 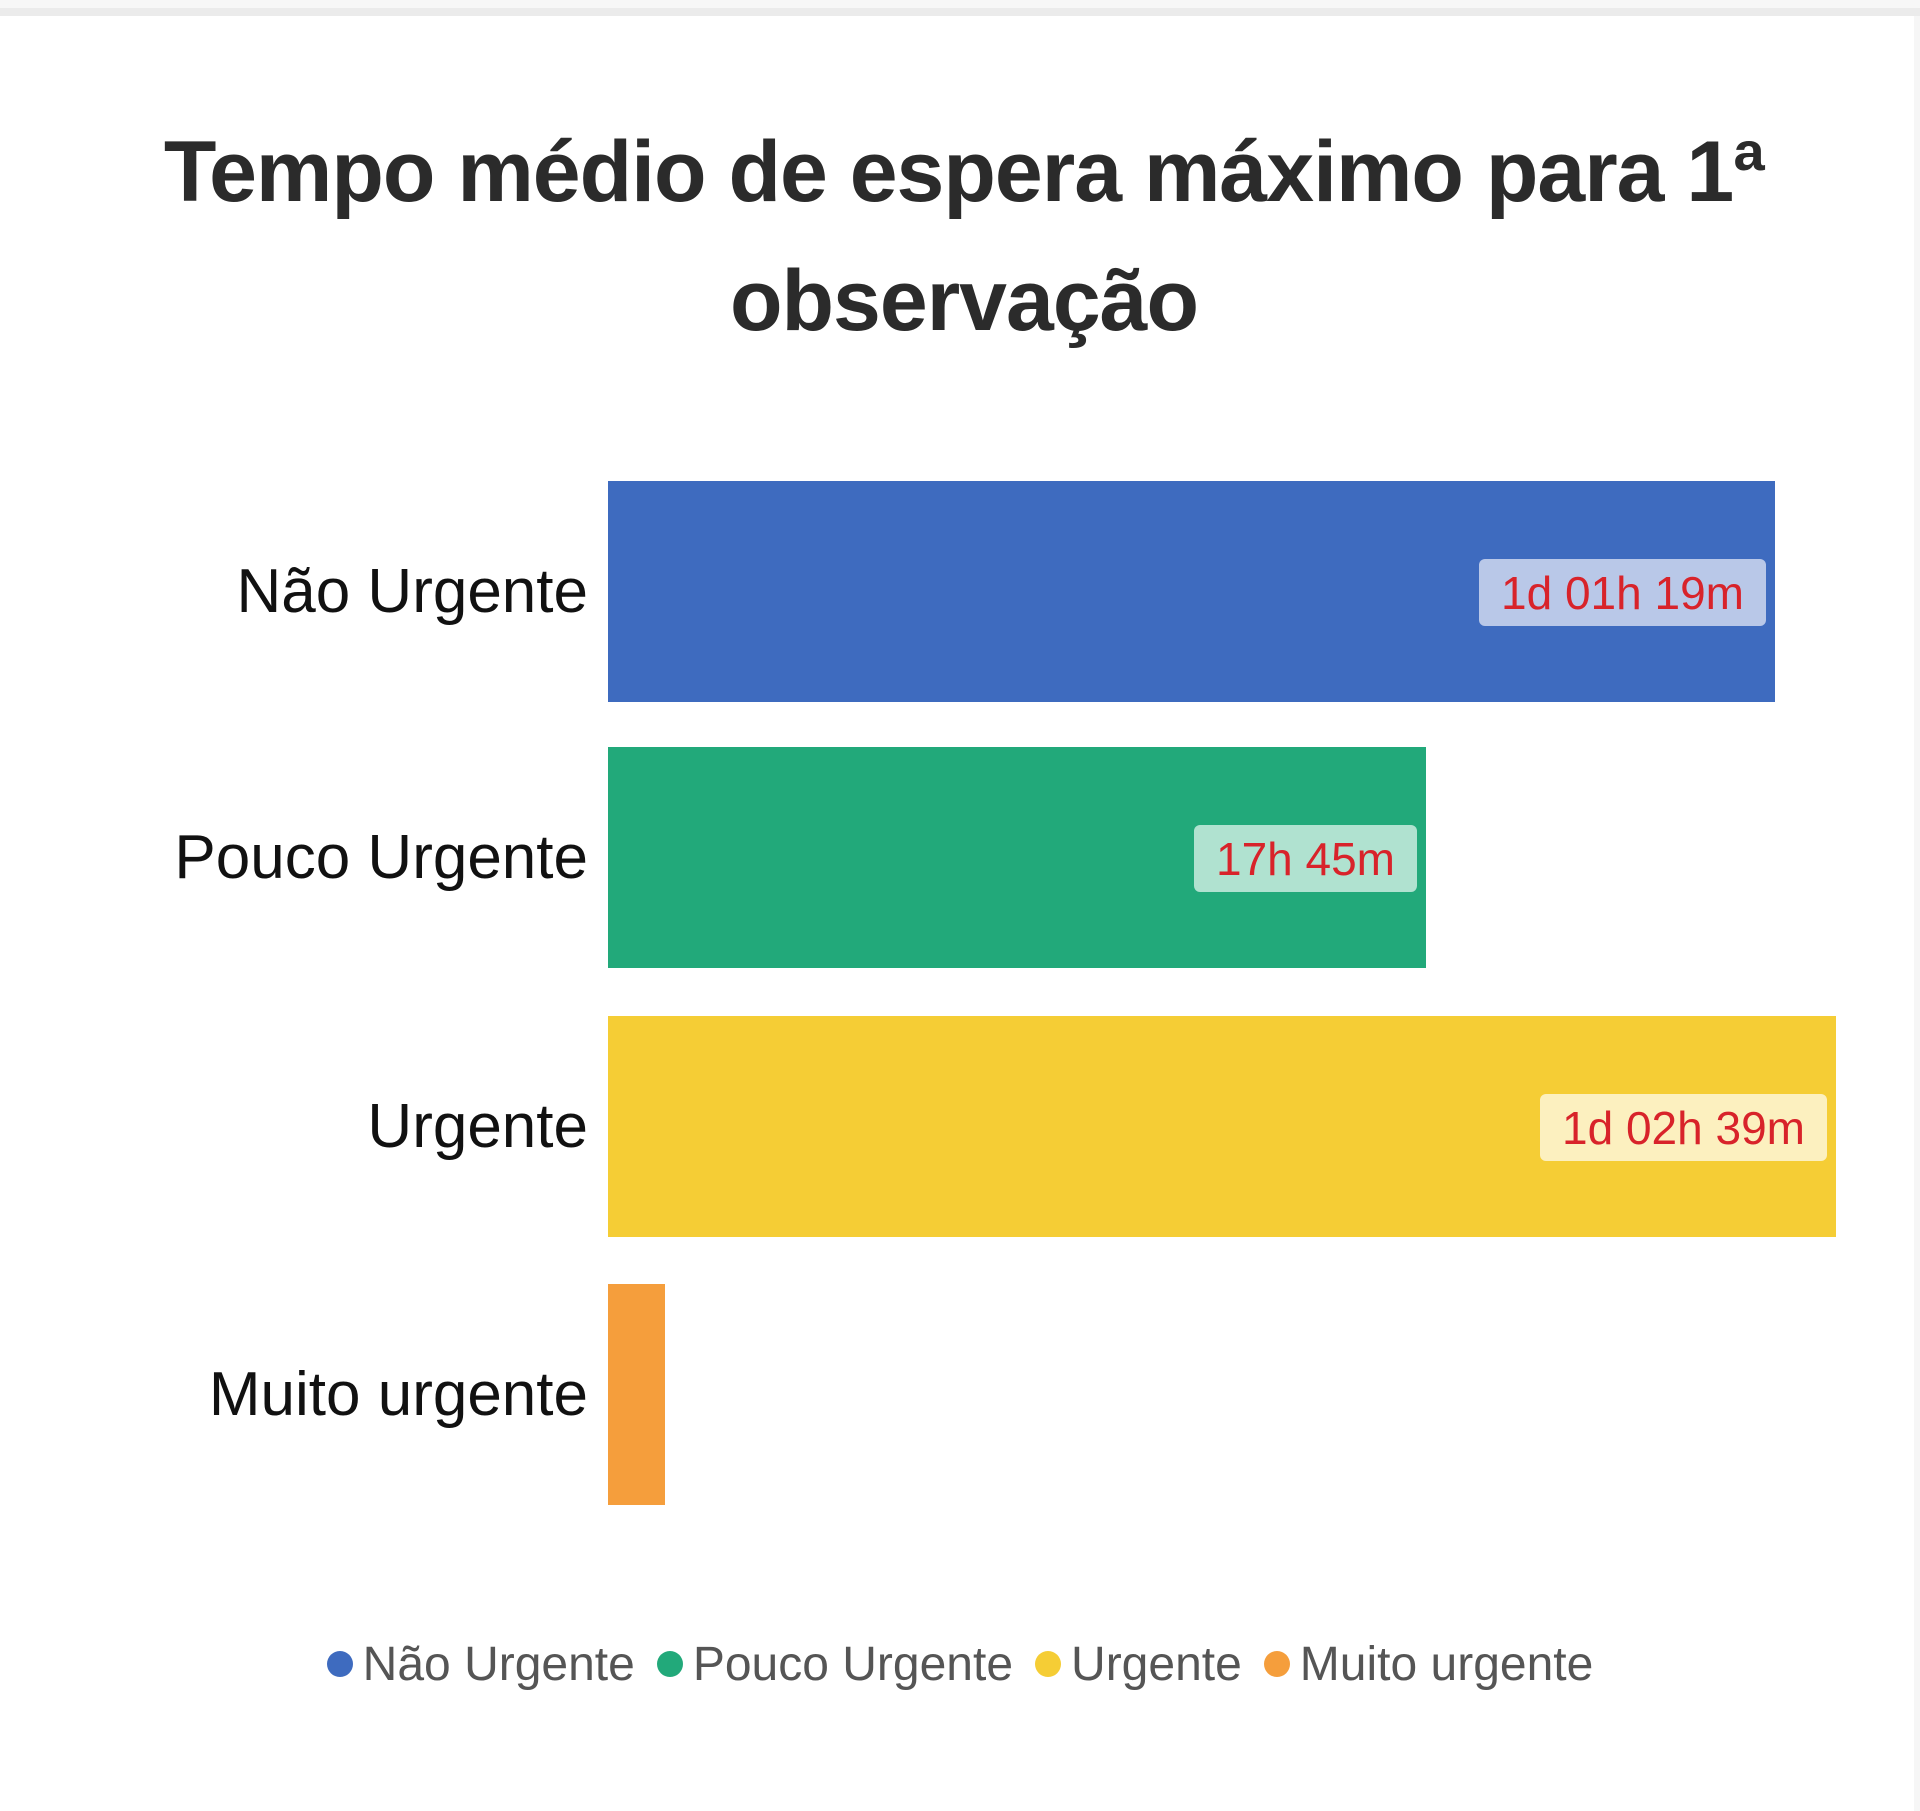 What do you see at coordinates (1222, 1126) in the screenshot?
I see `bar-urgente: 1d 02h 39m` at bounding box center [1222, 1126].